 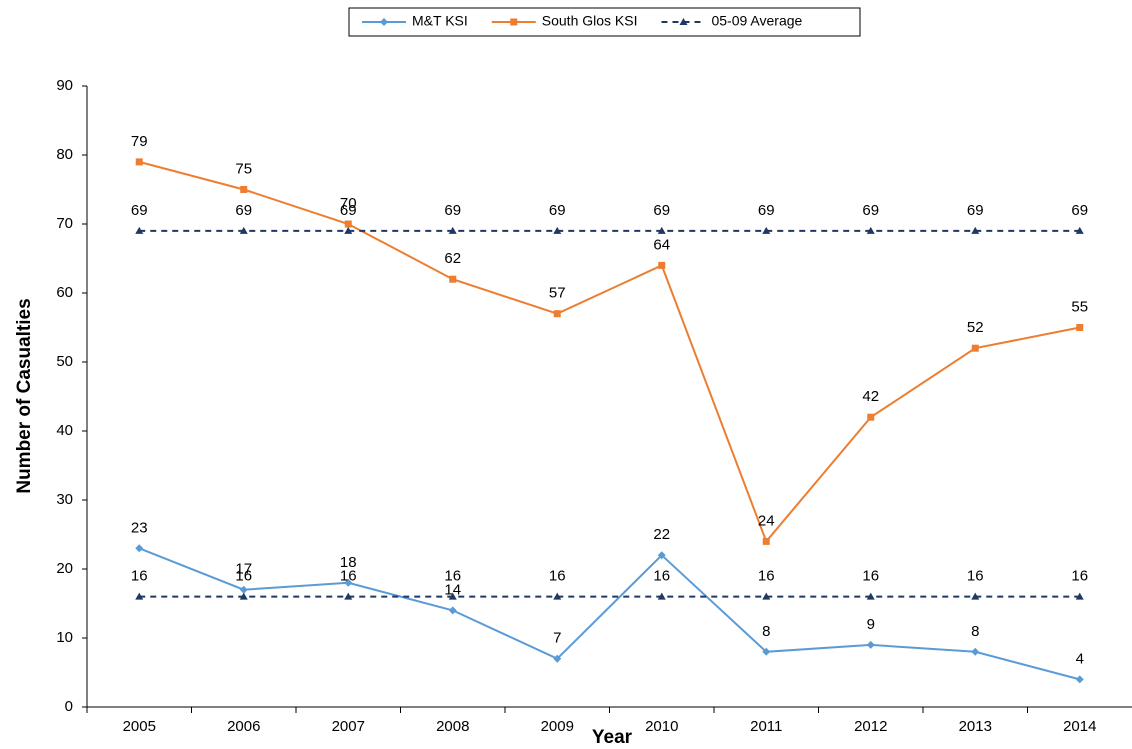 I want to click on y-tick-label: 80, so click(x=64, y=154).